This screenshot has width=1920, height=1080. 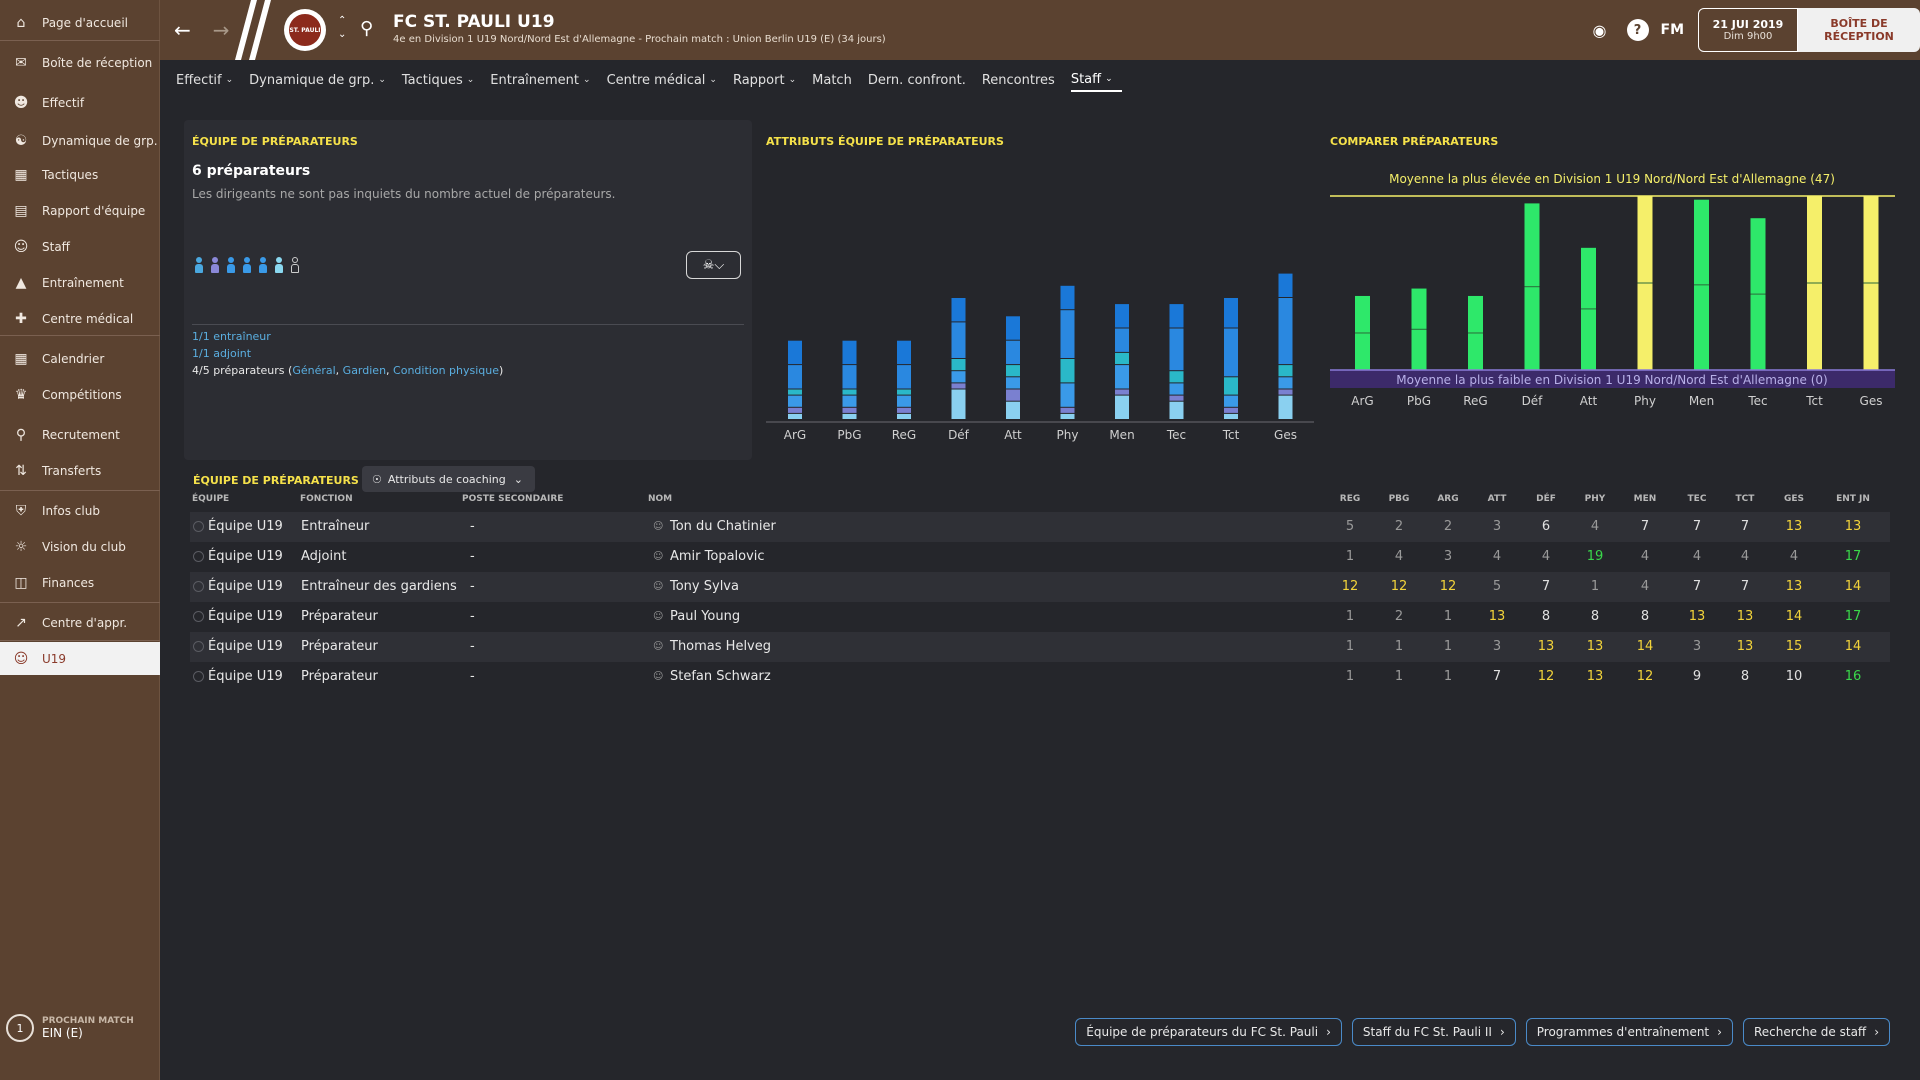 I want to click on column-header-tec: TEC, so click(x=1697, y=499).